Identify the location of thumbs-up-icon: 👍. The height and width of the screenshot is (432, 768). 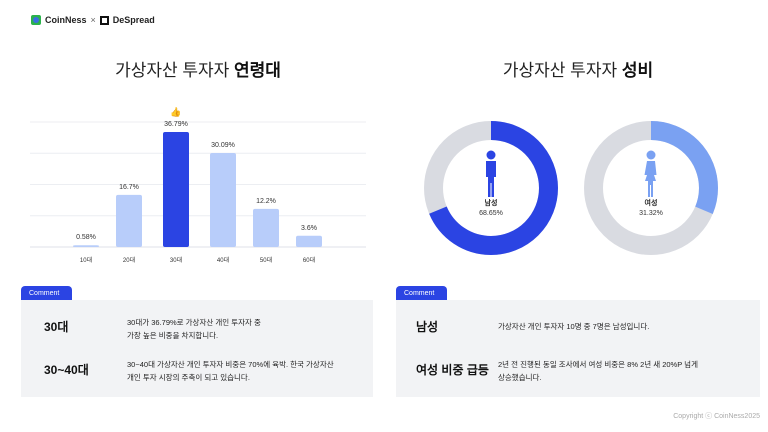
(175, 111).